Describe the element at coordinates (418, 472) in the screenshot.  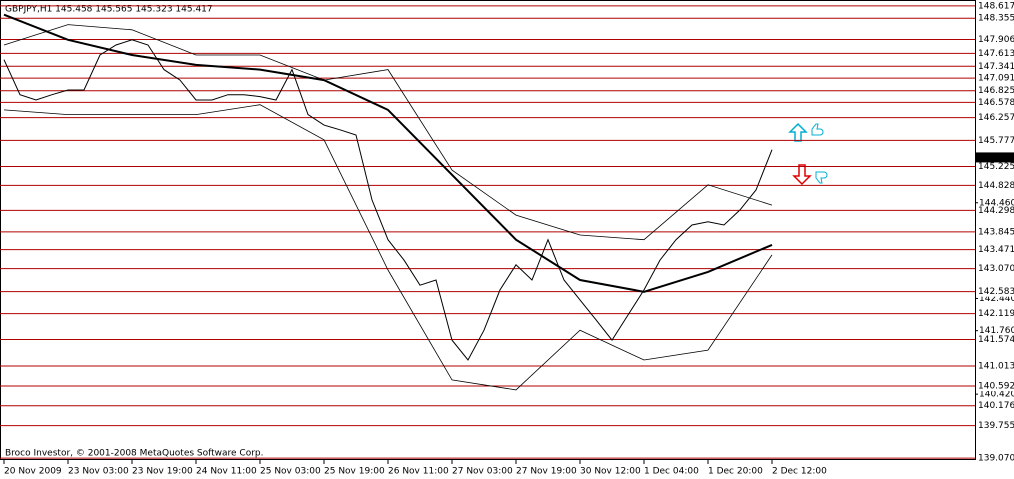
I see `x-tick-label: 26 Nov 11:00` at that location.